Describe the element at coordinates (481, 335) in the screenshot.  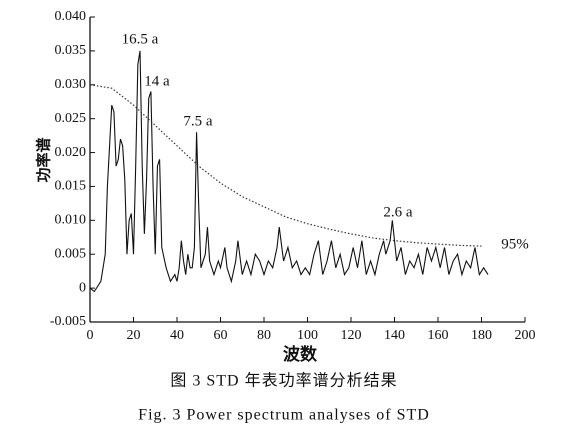
I see `x-tick-label: 180` at that location.